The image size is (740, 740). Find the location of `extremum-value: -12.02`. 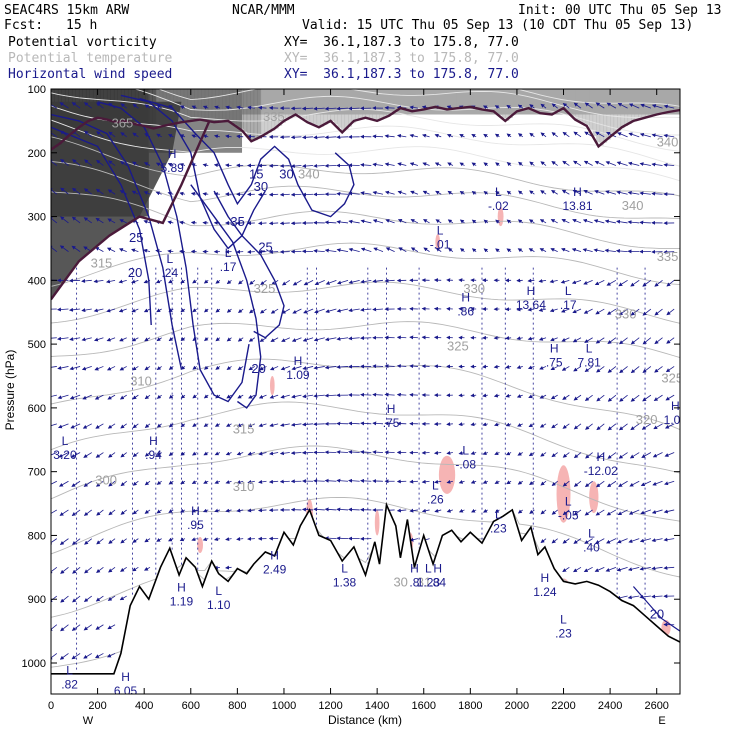

extremum-value: -12.02 is located at coordinates (601, 471).